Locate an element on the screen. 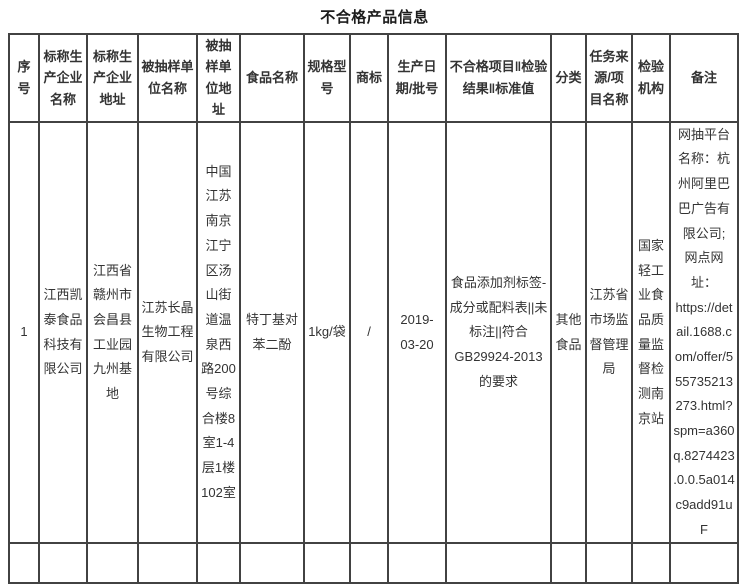 The height and width of the screenshot is (584, 749). table-row-partial is located at coordinates (373, 563).